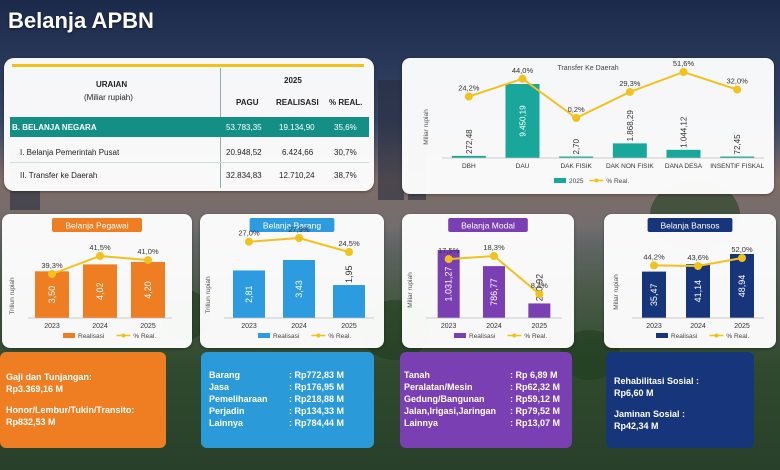  I want to click on bar-value-label: 2,81, so click(249, 294).